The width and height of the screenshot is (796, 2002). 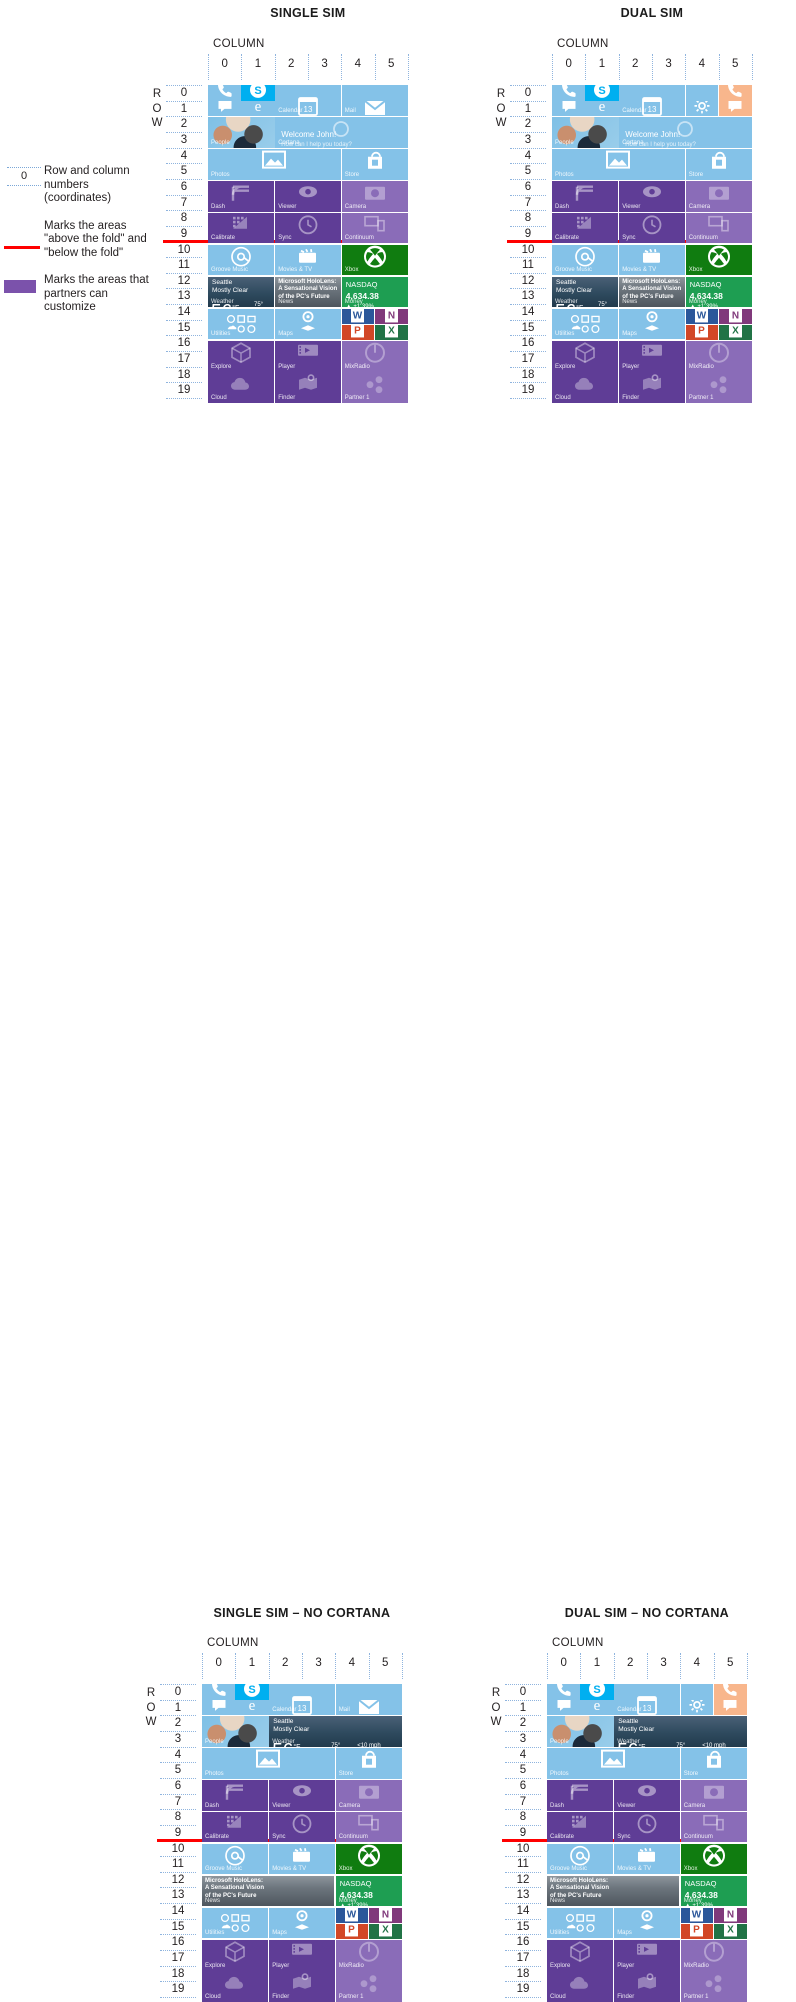 I want to click on tile-sim2-messaging, so click(x=730, y=1708).